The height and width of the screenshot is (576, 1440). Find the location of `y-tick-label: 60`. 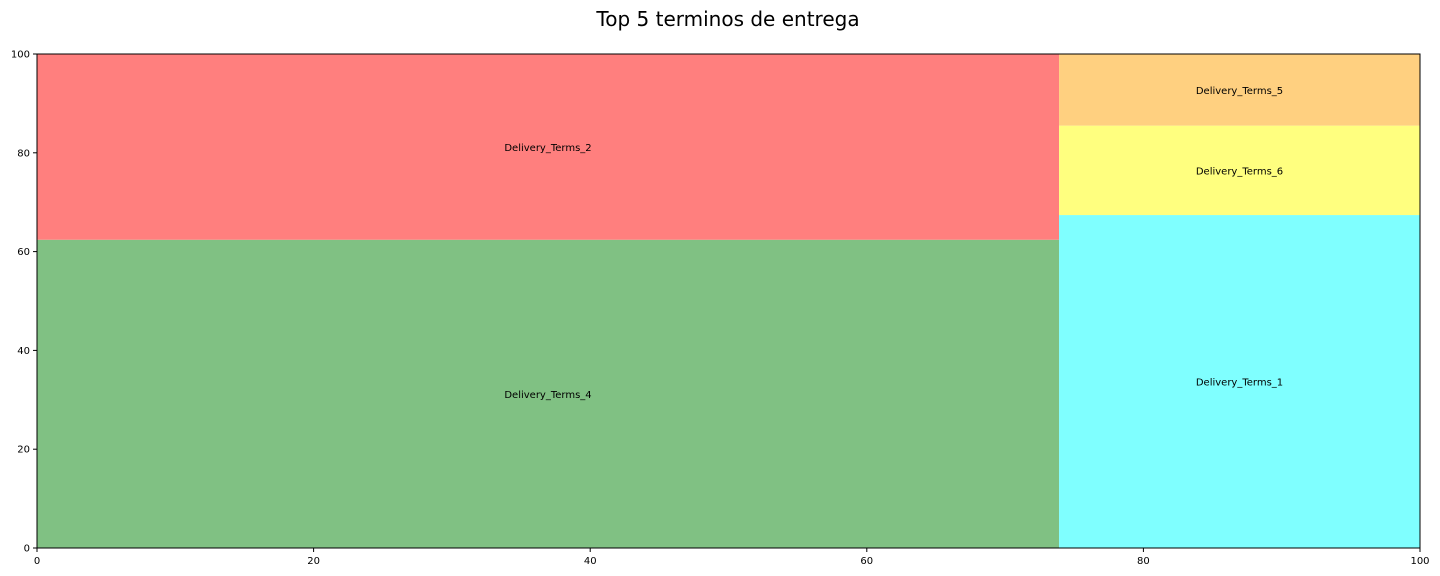

y-tick-label: 60 is located at coordinates (23, 252).